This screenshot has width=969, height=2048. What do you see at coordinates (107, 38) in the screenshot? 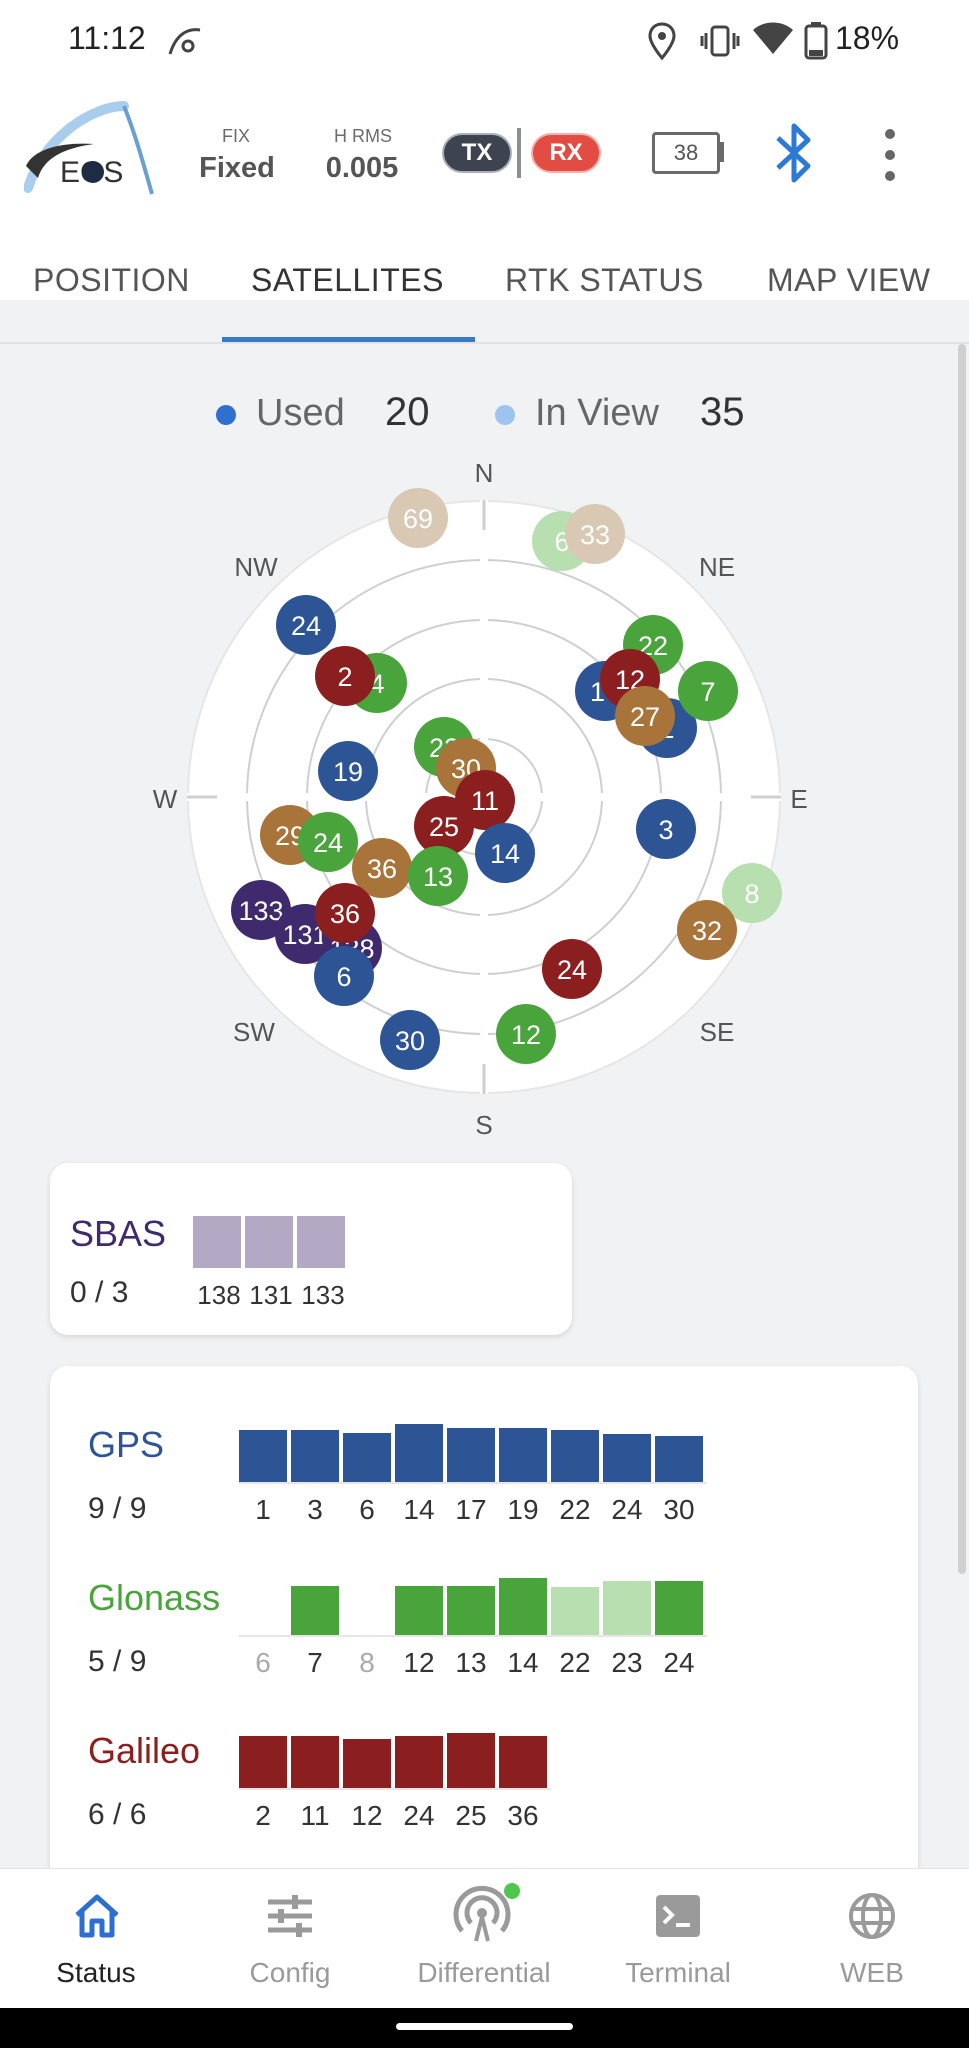
I see `clock: 11:12` at bounding box center [107, 38].